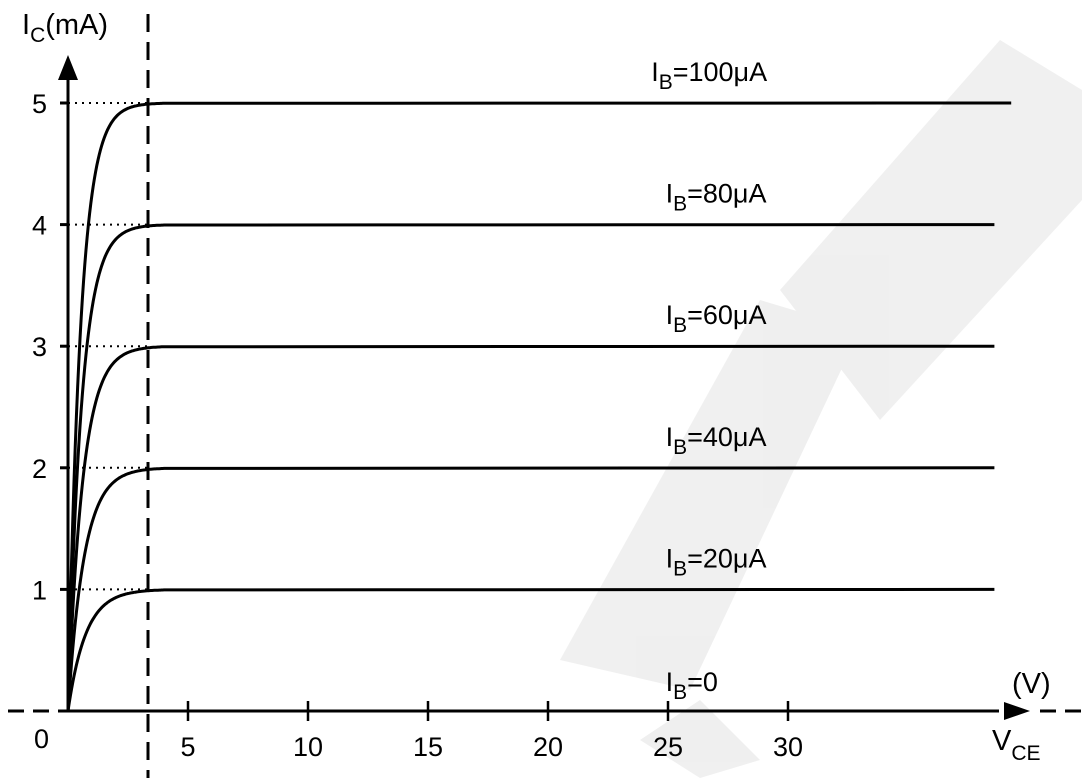 The width and height of the screenshot is (1082, 778). What do you see at coordinates (1017, 711) in the screenshot?
I see `x-axis-arrow` at bounding box center [1017, 711].